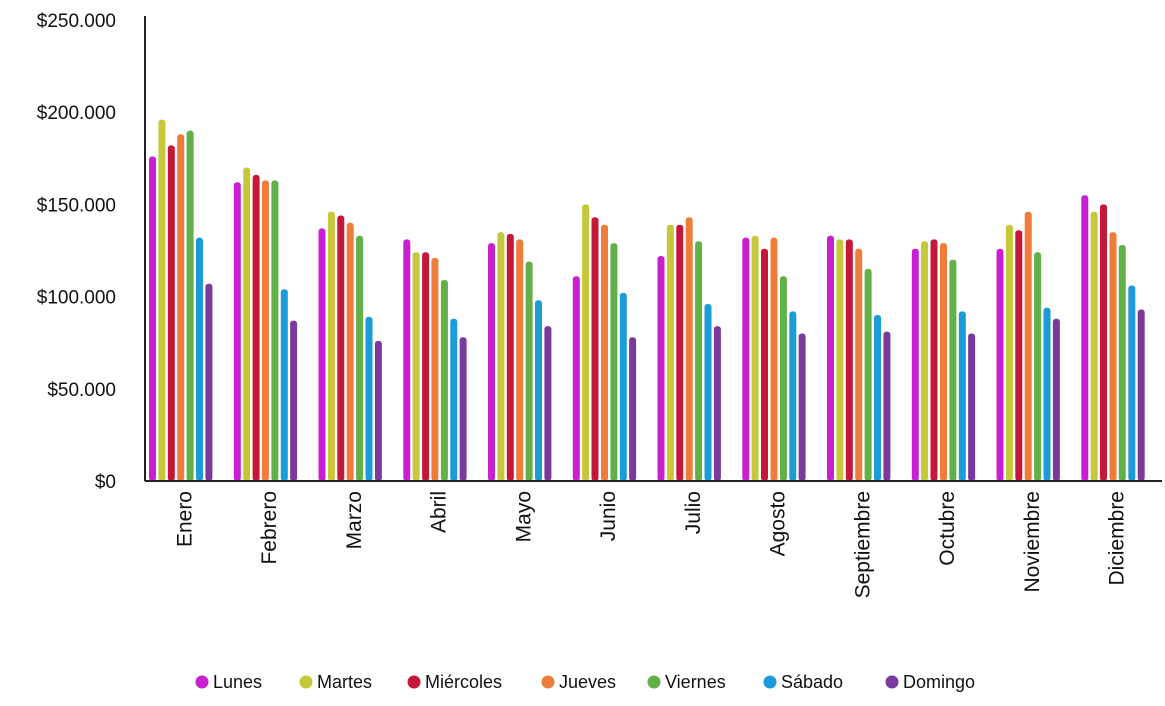  I want to click on bar-febrero-lunes, so click(237, 332).